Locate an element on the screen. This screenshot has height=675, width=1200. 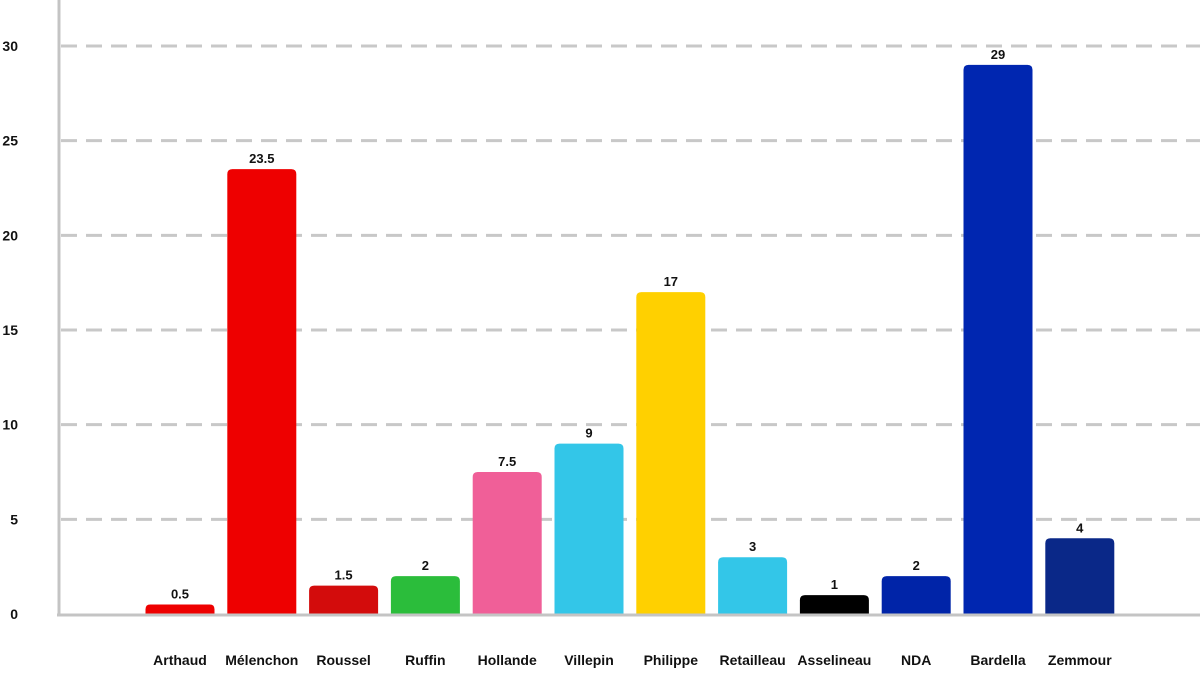
data-label: 29 is located at coordinates (998, 54).